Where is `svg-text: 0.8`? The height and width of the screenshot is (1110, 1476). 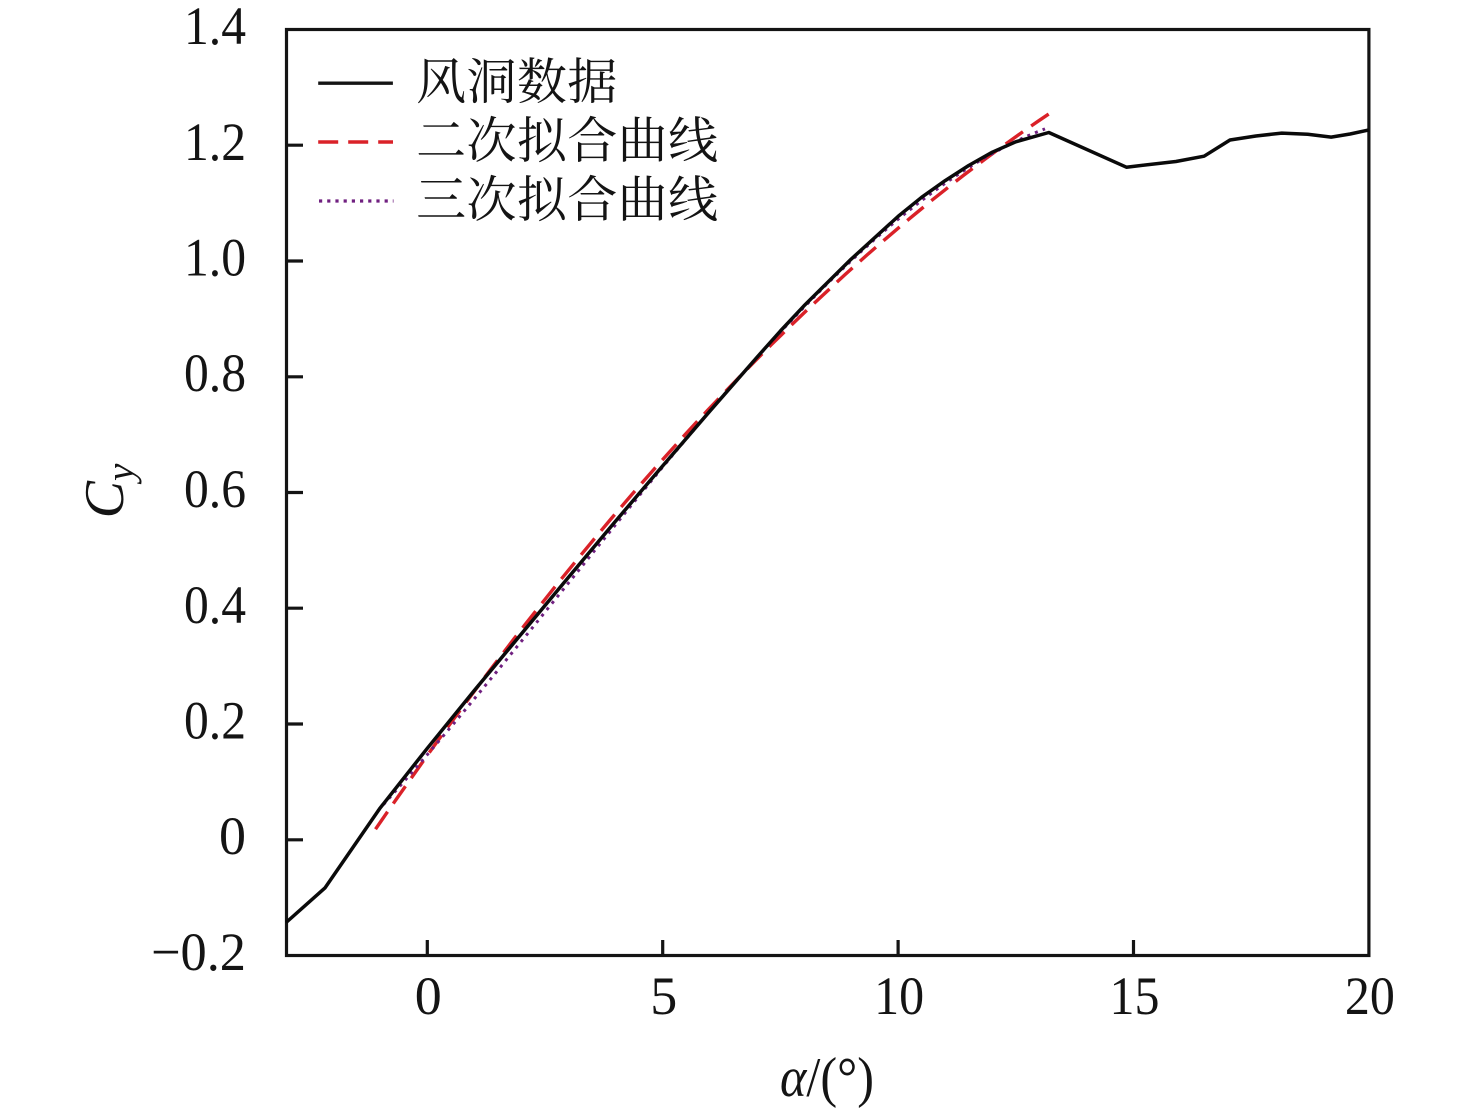
svg-text: 0.8 is located at coordinates (215, 373).